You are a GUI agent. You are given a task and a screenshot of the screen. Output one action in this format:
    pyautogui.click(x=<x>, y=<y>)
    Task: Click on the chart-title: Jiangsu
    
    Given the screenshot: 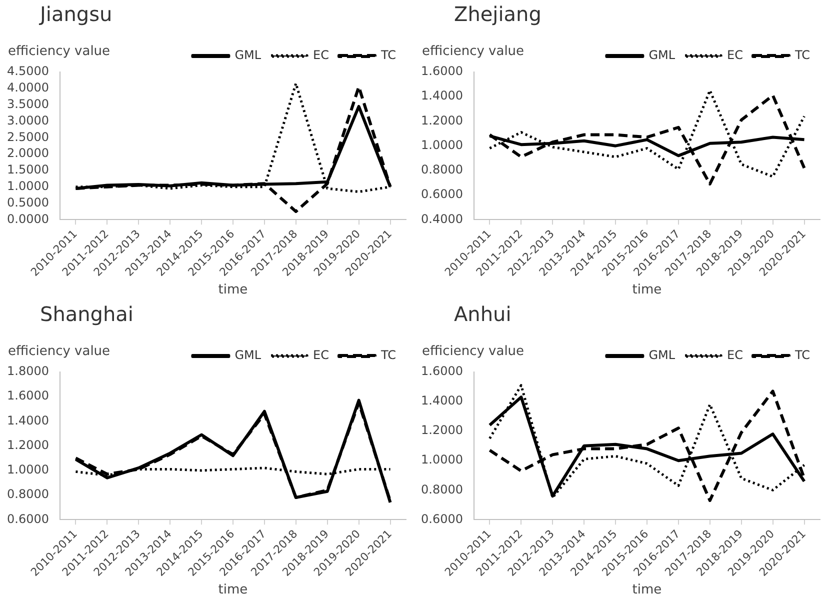 What is the action you would take?
    pyautogui.click(x=76, y=14)
    